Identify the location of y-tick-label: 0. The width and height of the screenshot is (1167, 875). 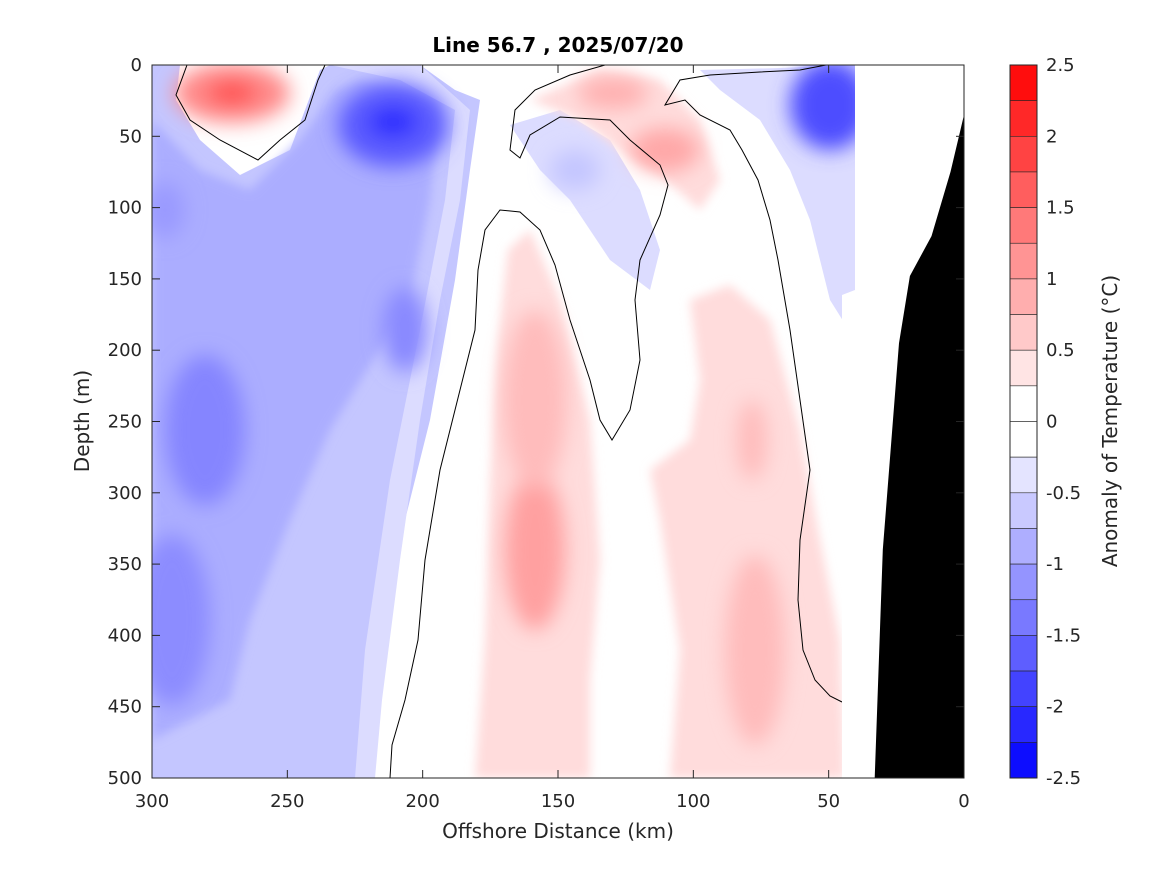
(136, 65).